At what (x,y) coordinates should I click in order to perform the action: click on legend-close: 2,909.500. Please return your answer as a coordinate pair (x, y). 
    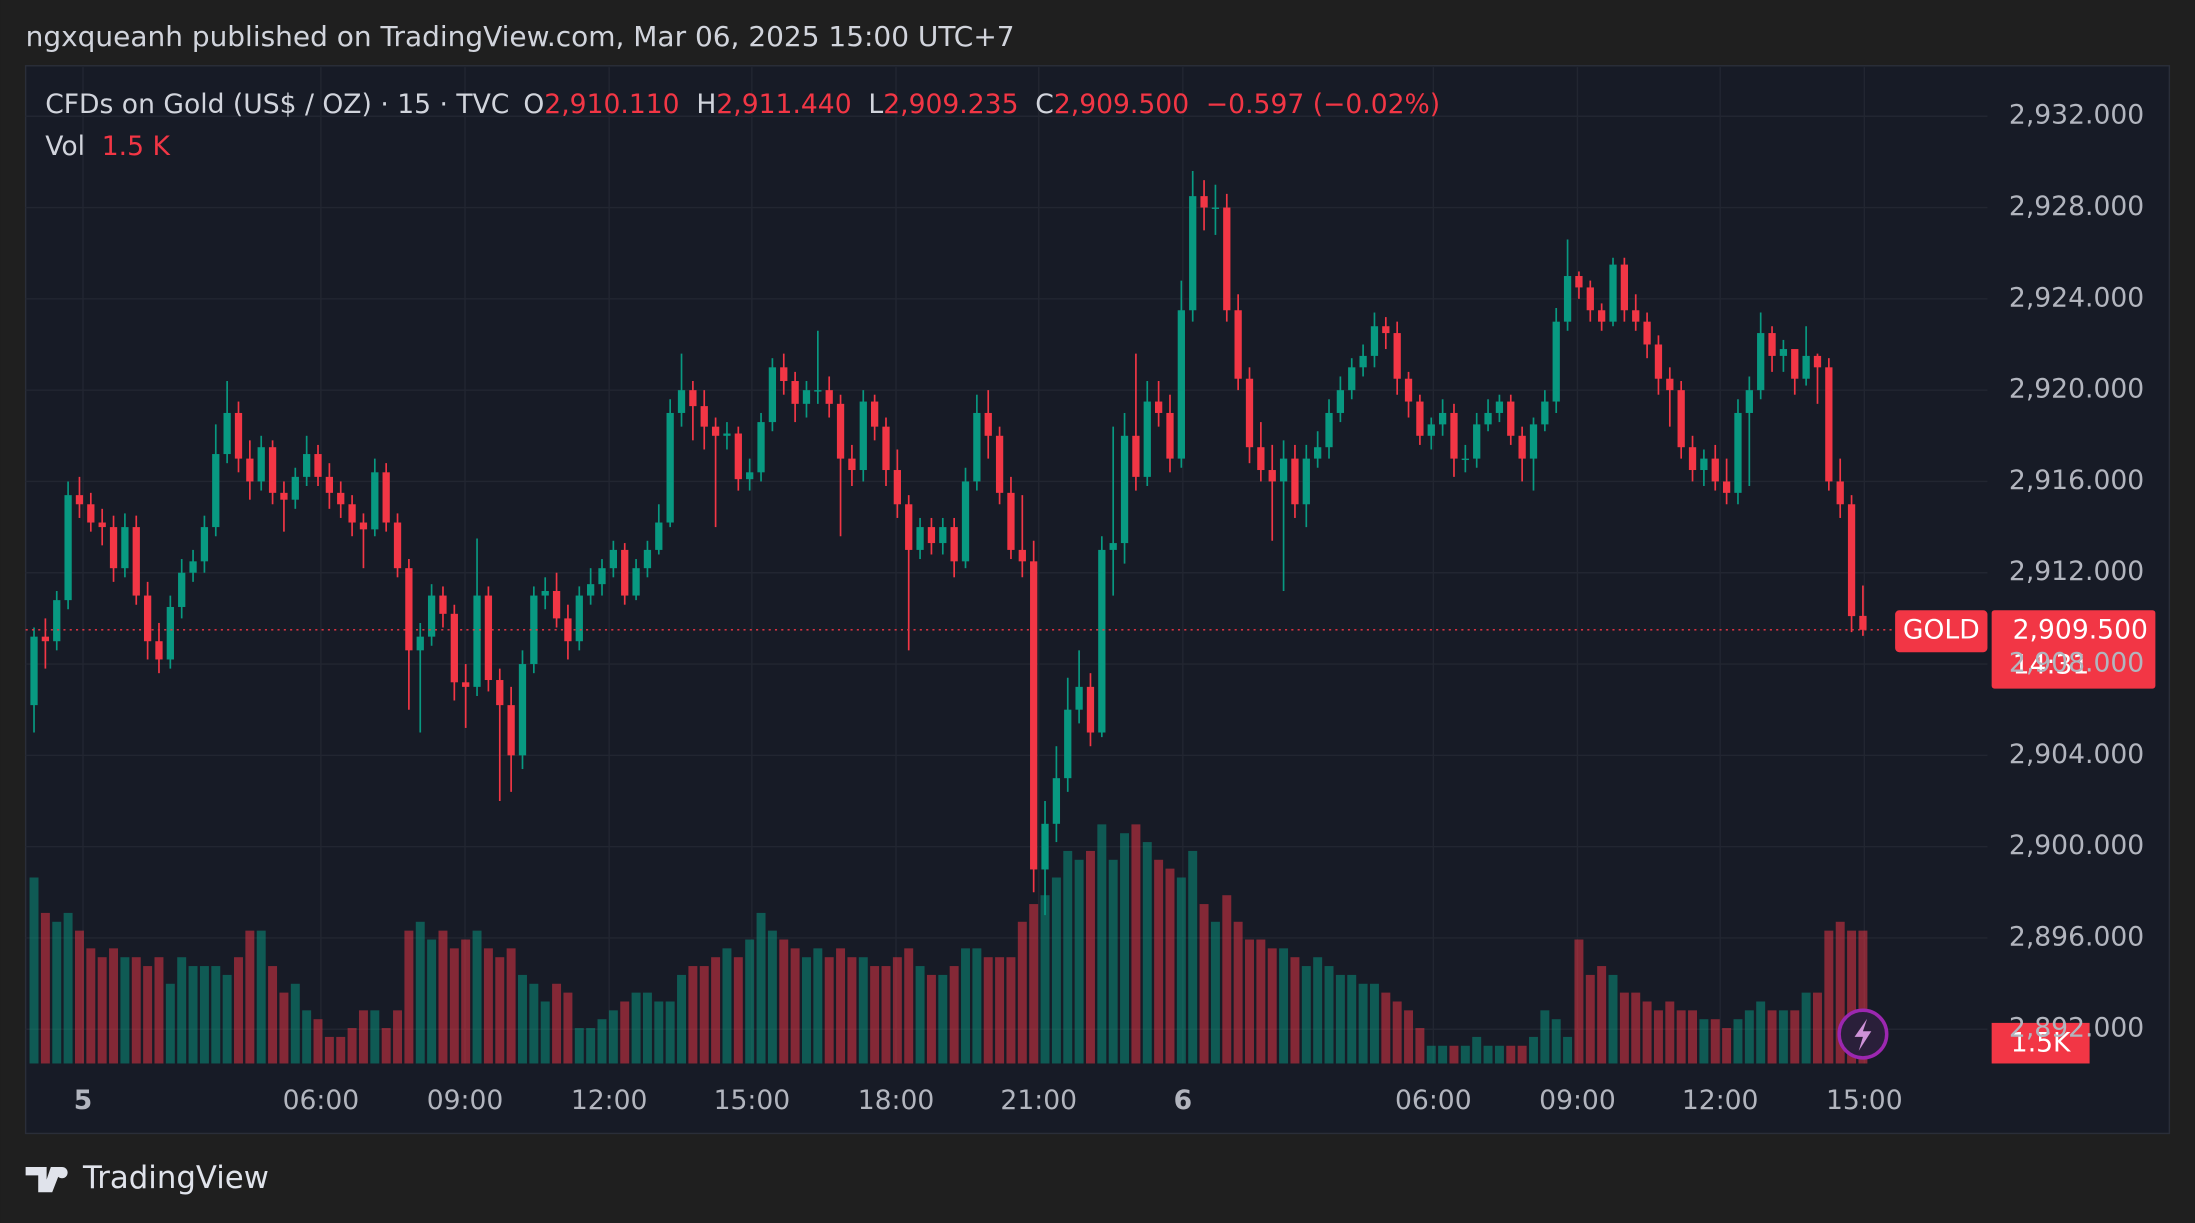
    Looking at the image, I should click on (1121, 103).